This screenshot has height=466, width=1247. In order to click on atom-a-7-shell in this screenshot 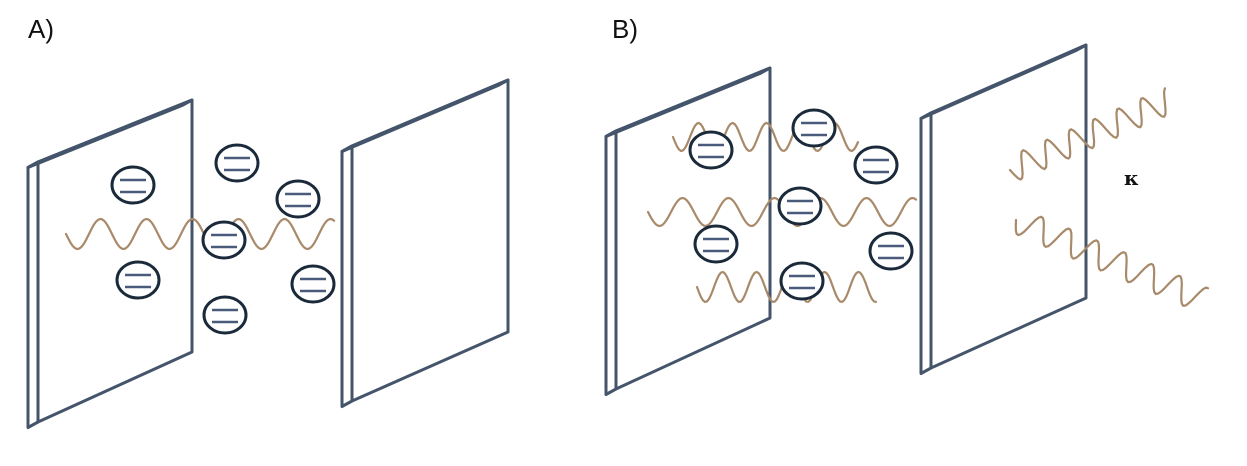, I will do `click(225, 315)`.